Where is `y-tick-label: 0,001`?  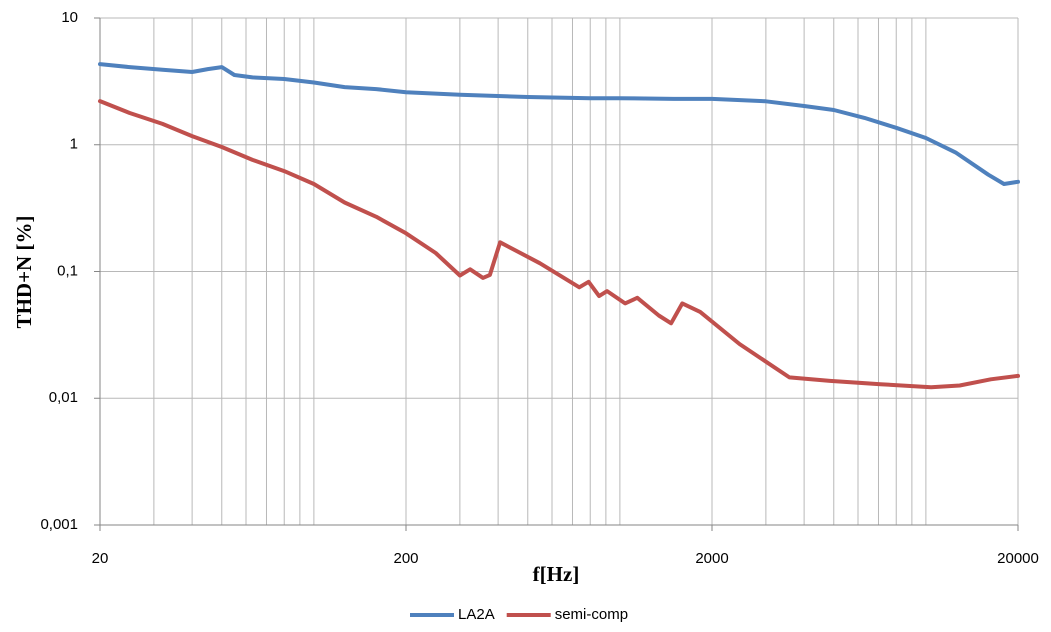
y-tick-label: 0,001 is located at coordinates (59, 524).